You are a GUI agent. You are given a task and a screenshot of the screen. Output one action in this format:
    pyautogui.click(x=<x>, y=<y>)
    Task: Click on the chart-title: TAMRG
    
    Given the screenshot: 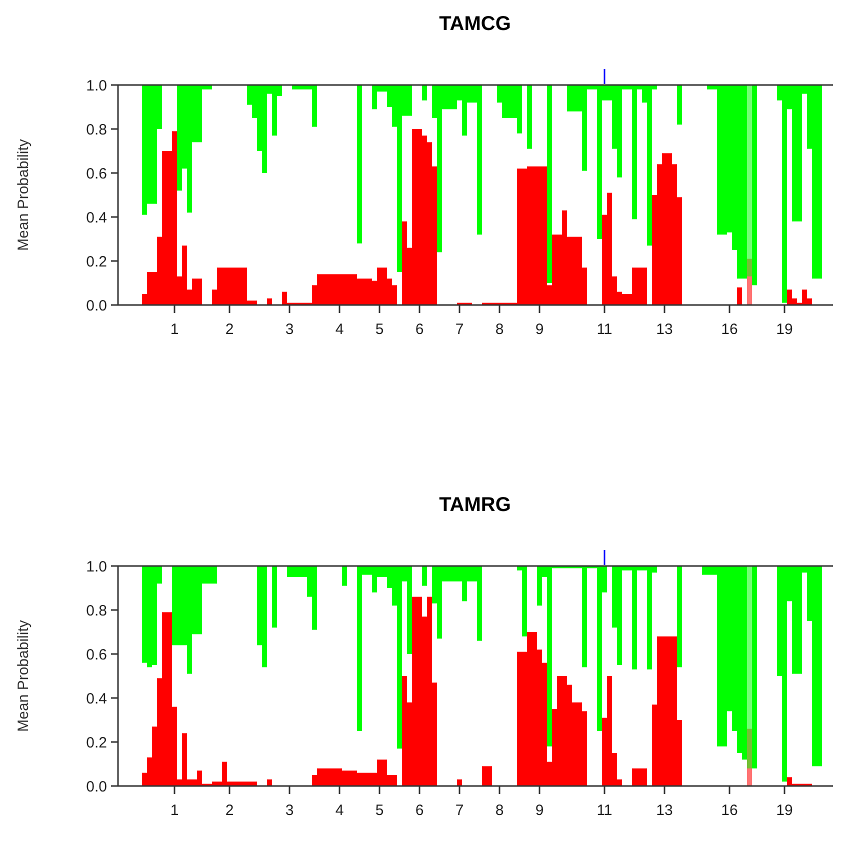 What is the action you would take?
    pyautogui.click(x=475, y=505)
    